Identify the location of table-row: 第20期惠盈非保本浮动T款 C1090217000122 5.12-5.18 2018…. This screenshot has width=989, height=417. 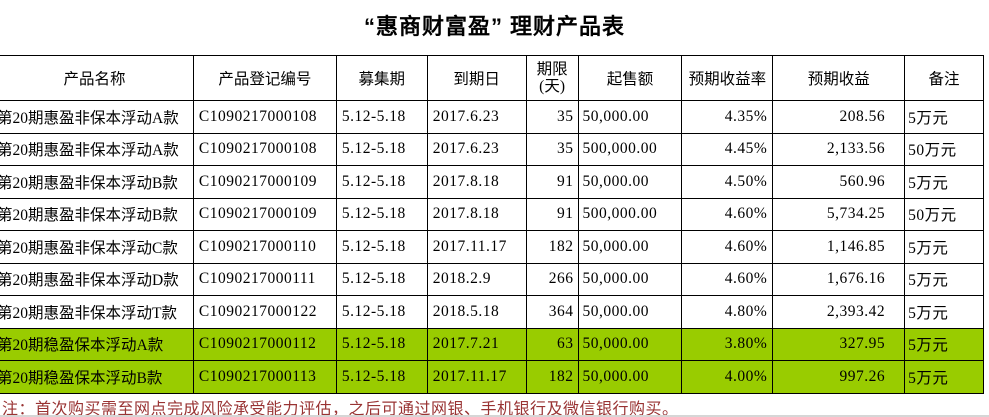
(492, 312).